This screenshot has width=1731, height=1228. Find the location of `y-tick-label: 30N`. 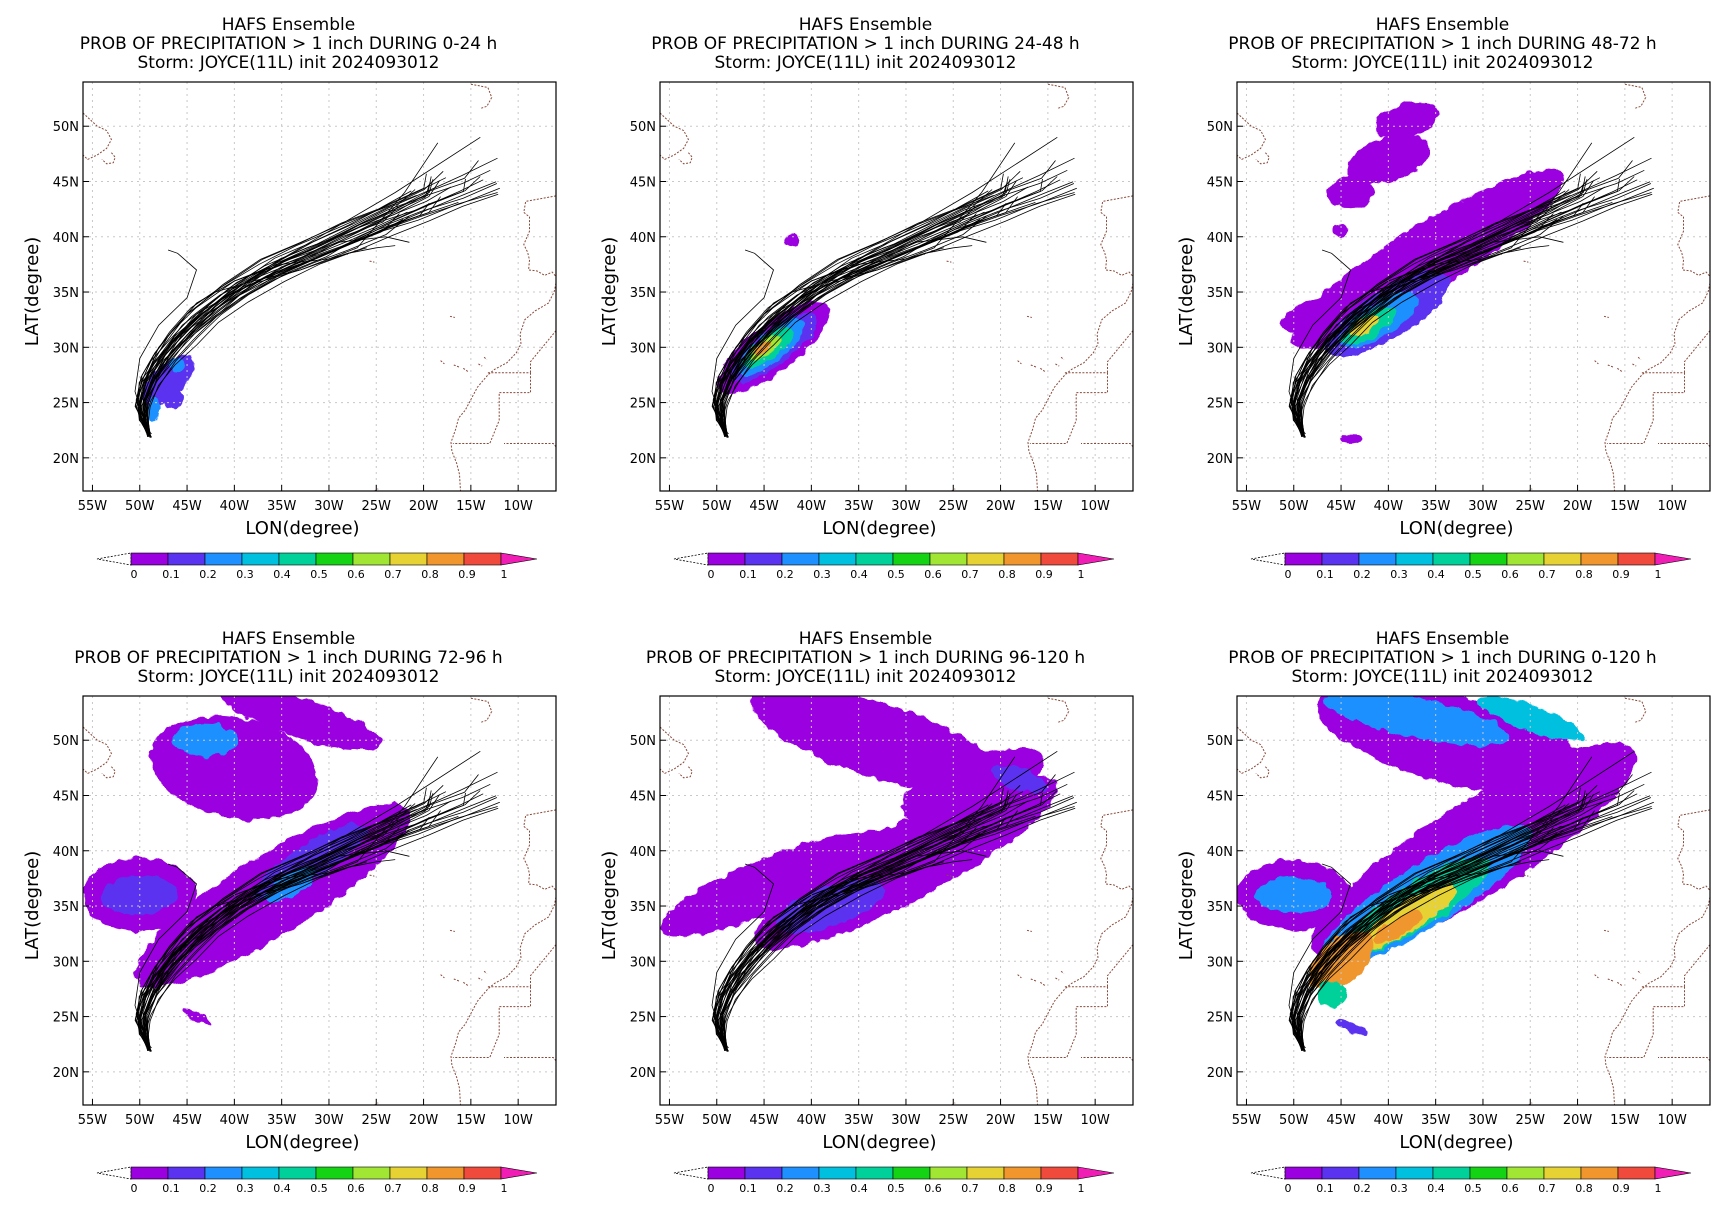

y-tick-label: 30N is located at coordinates (643, 348).